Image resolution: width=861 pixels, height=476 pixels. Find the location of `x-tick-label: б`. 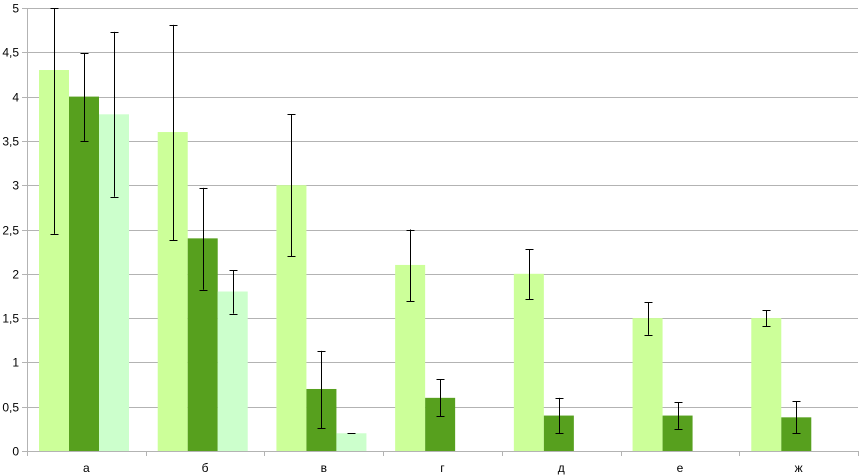

x-tick-label: б is located at coordinates (205, 468).